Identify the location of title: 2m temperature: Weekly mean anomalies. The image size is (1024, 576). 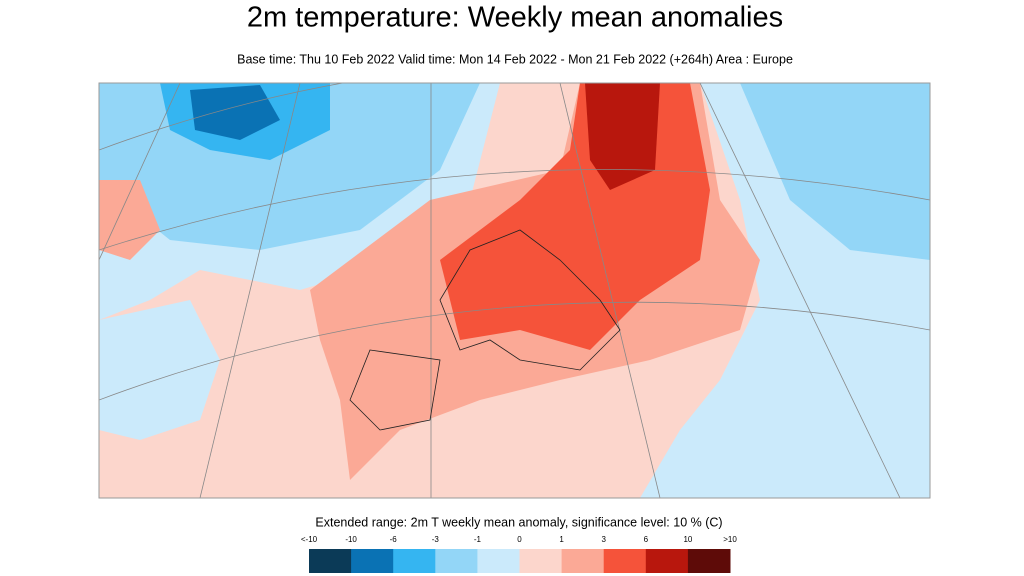
(515, 18).